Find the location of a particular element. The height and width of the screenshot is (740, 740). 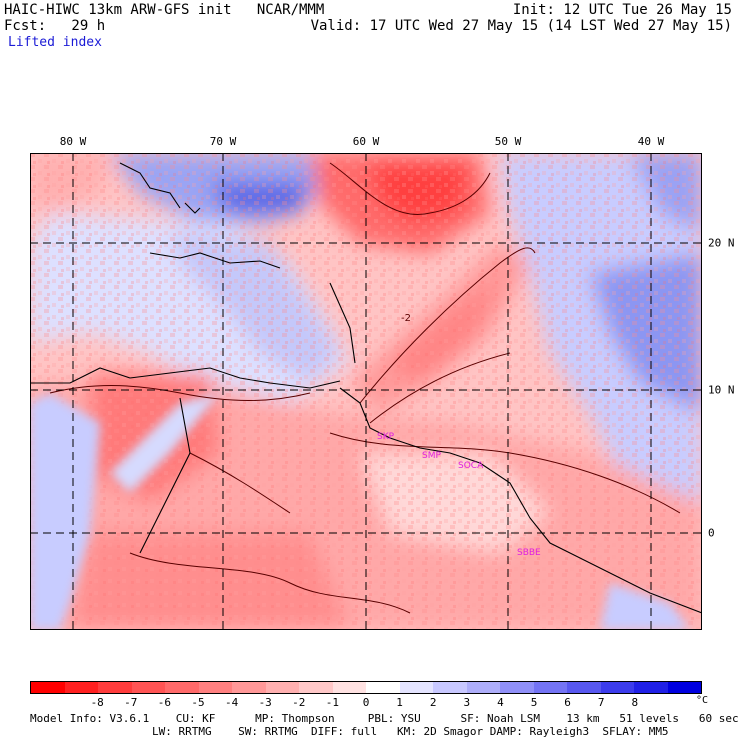

colorbar-tick-label: 5 is located at coordinates (534, 702).